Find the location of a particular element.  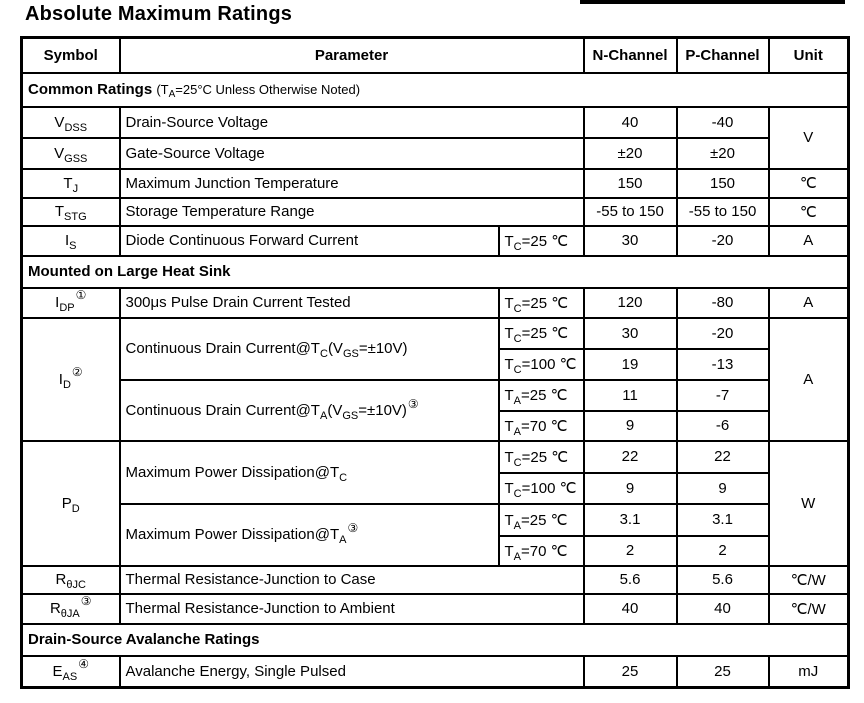

footnote-1-marker: ① is located at coordinates (81, 295).